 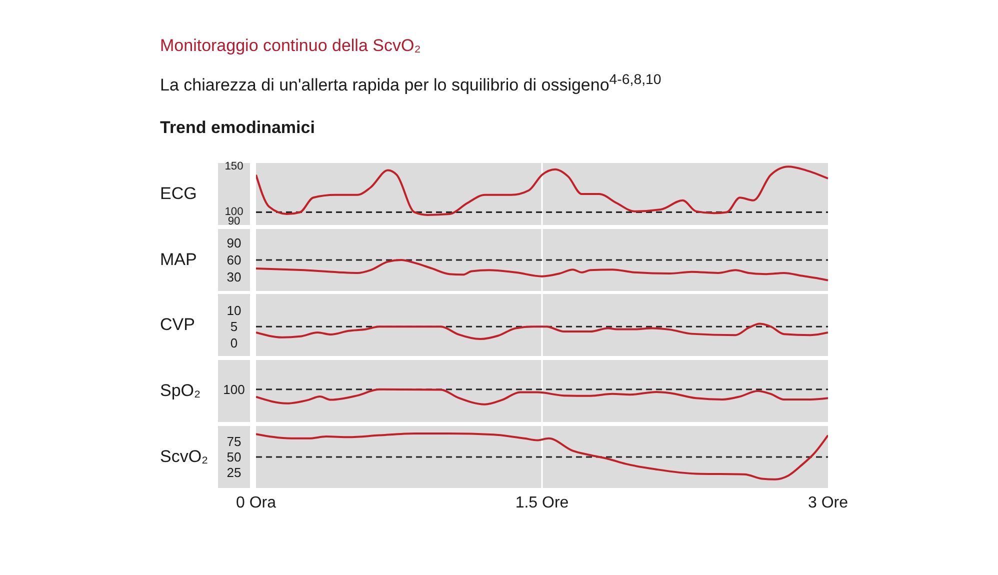 What do you see at coordinates (234, 441) in the screenshot?
I see `y-tick-label: 75` at bounding box center [234, 441].